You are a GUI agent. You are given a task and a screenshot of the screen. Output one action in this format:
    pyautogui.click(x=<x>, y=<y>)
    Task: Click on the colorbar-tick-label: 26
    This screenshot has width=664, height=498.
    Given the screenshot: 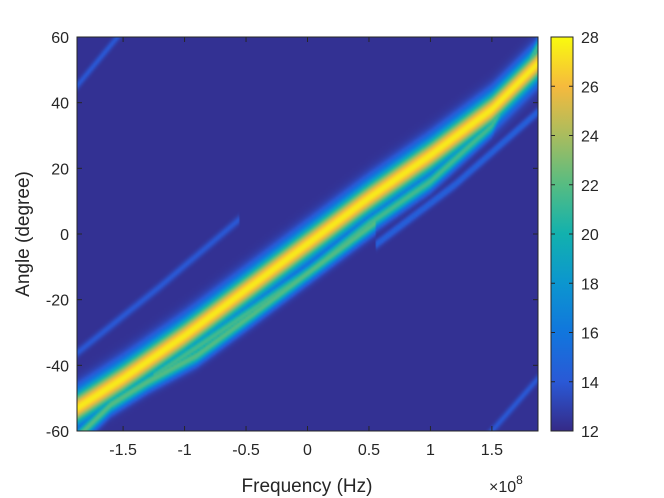 What is the action you would take?
    pyautogui.click(x=590, y=87)
    